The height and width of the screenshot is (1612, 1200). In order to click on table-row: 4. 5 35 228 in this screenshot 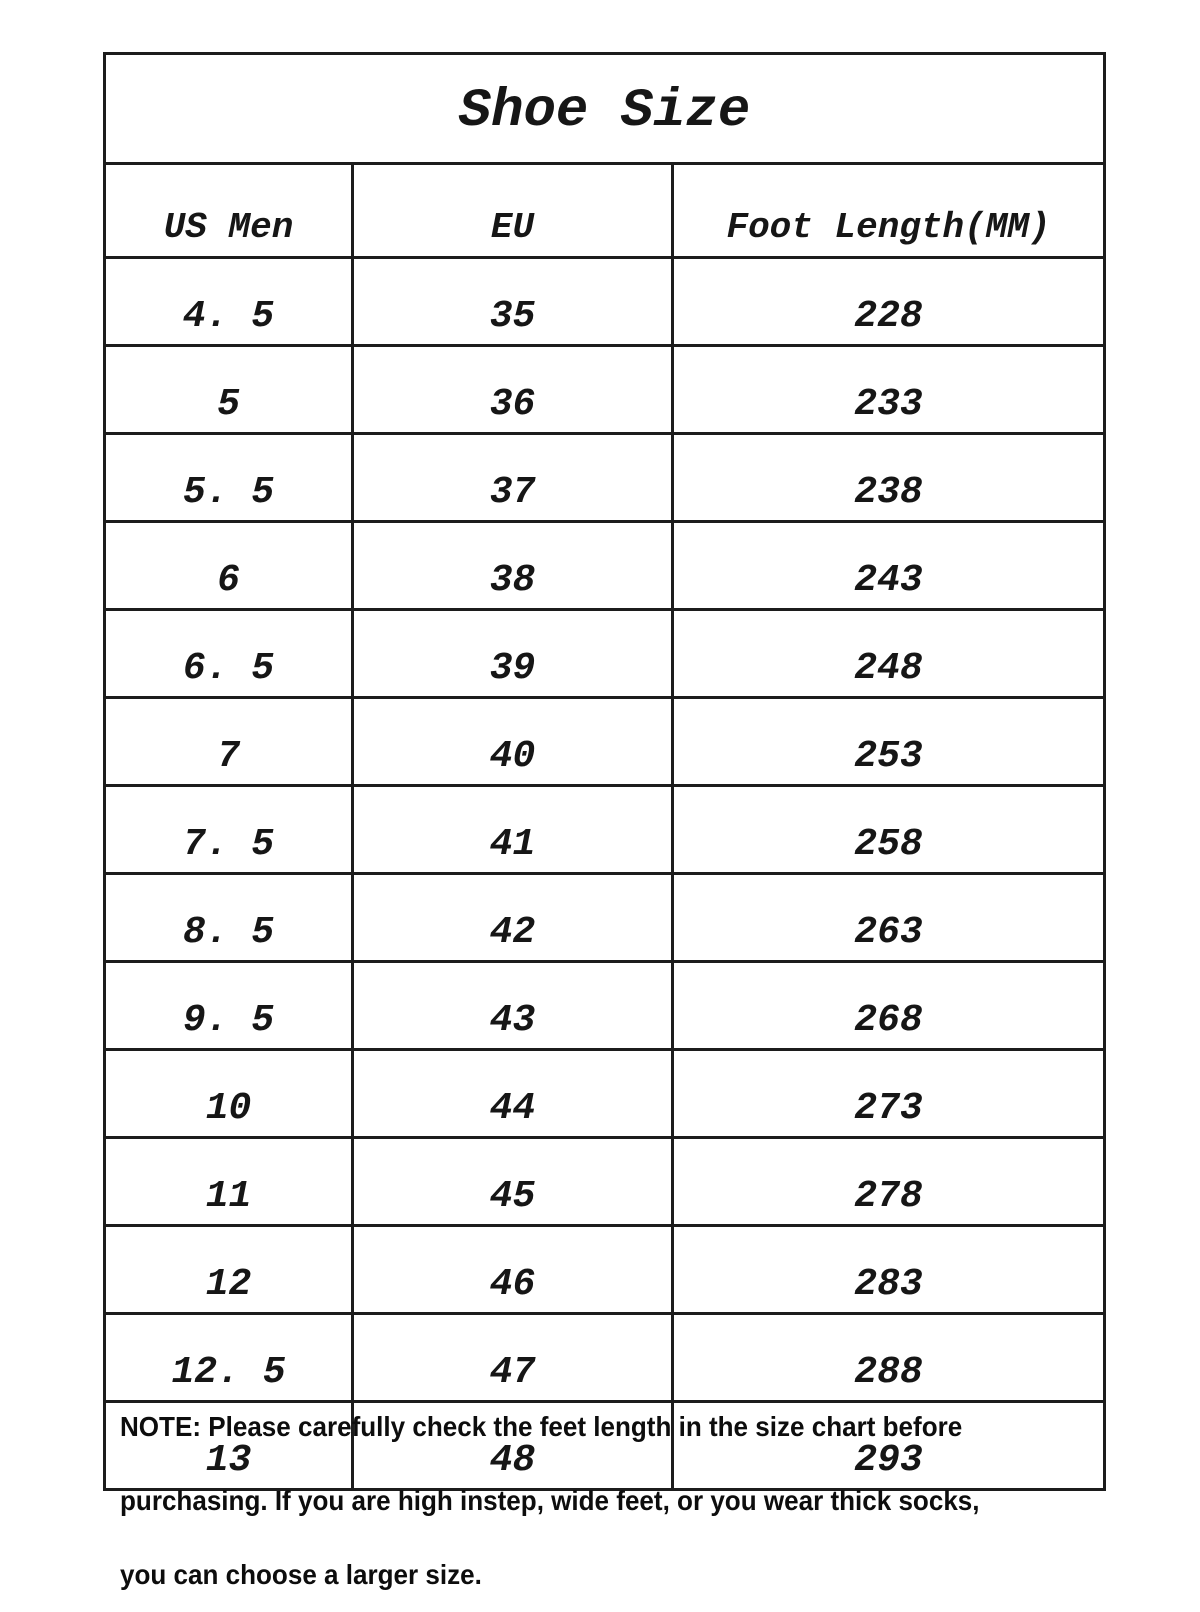, I will do `click(604, 301)`.